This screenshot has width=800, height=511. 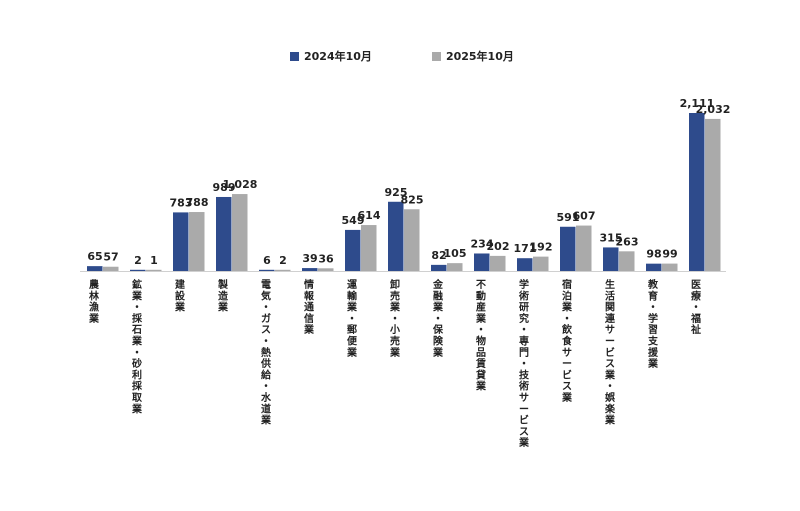 I want to click on value-label-2024-1: 2, so click(x=138, y=260).